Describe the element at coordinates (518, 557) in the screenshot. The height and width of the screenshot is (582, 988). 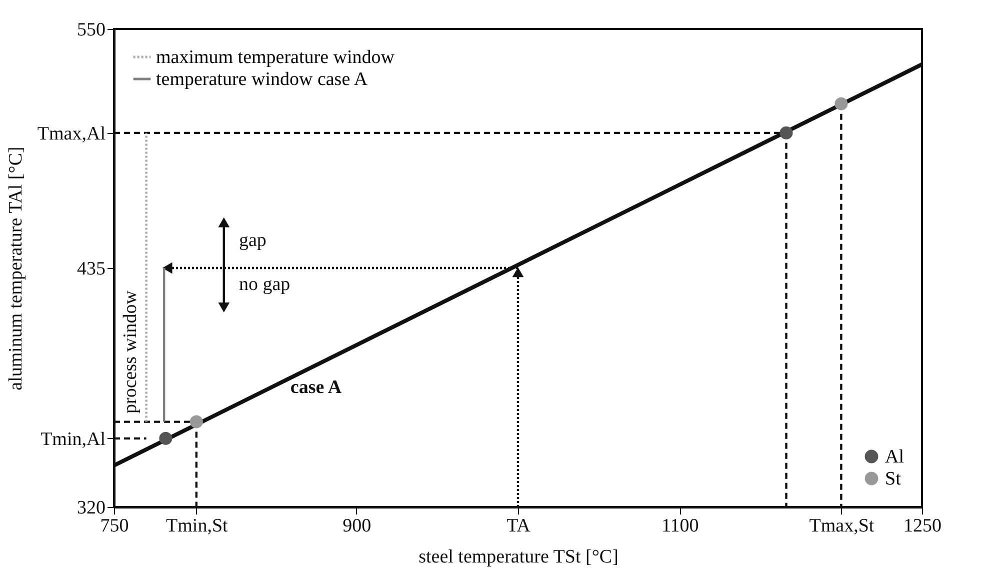
I see `x-axis-title: steel temperature TSt [°C]` at that location.